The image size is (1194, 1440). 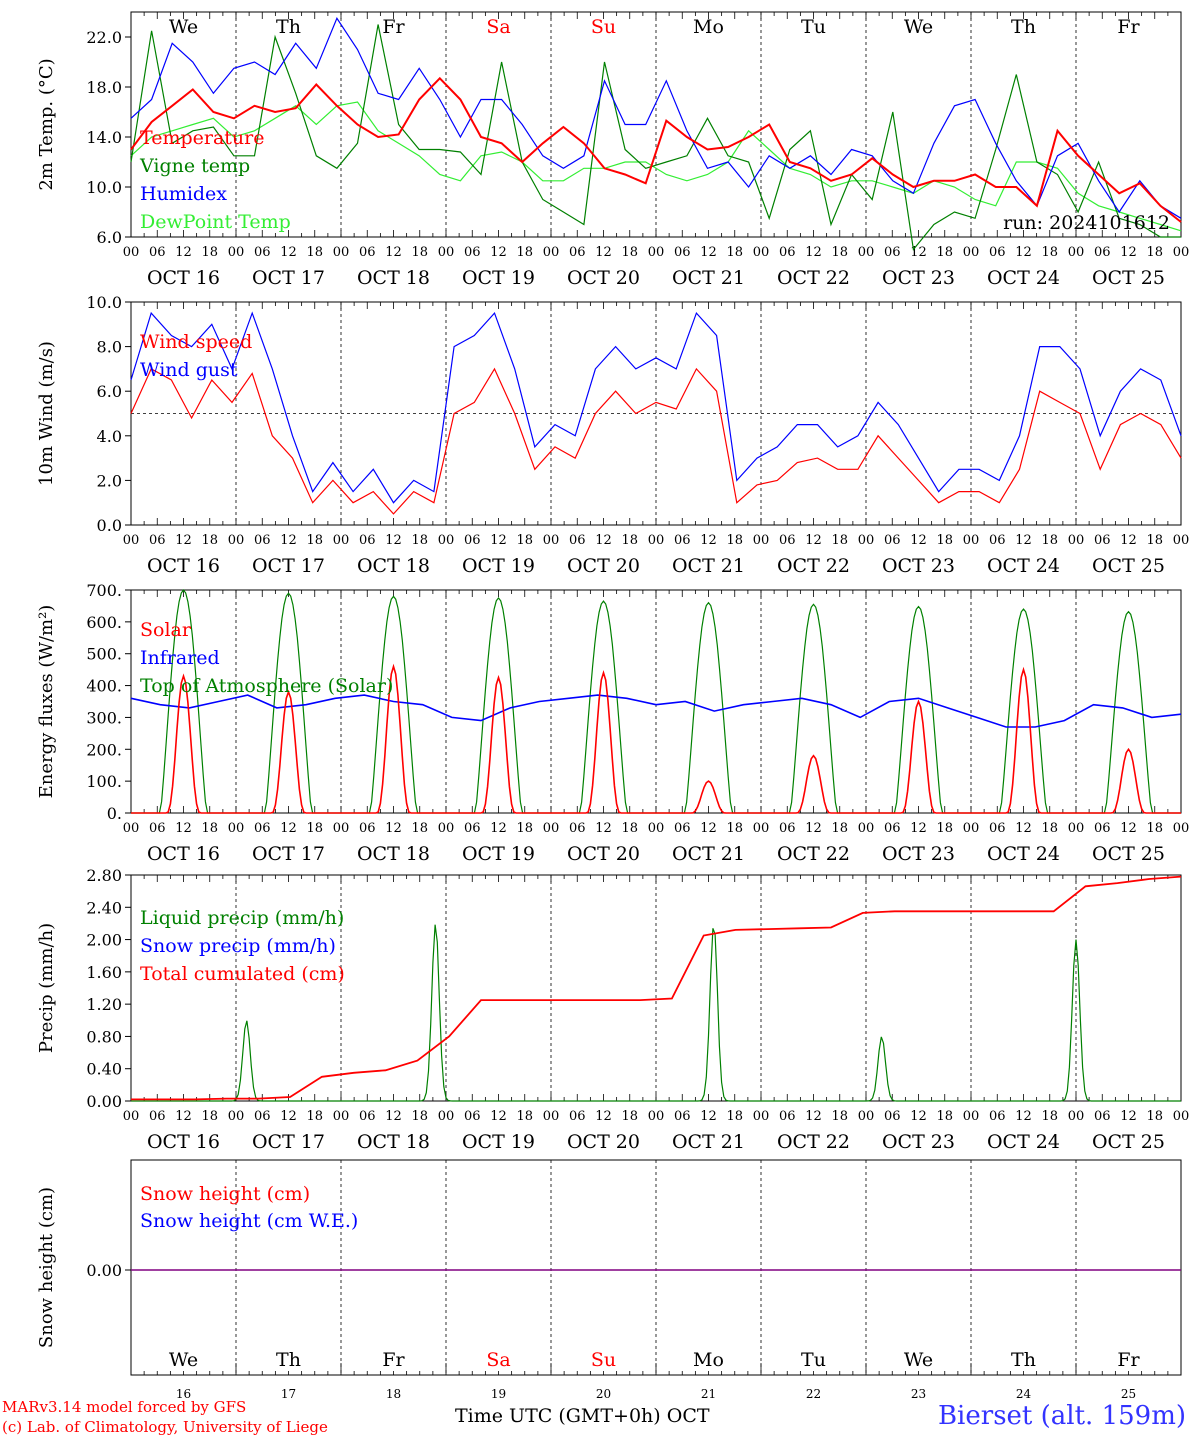 What do you see at coordinates (104, 622) in the screenshot?
I see `y-tick-label: 600.` at bounding box center [104, 622].